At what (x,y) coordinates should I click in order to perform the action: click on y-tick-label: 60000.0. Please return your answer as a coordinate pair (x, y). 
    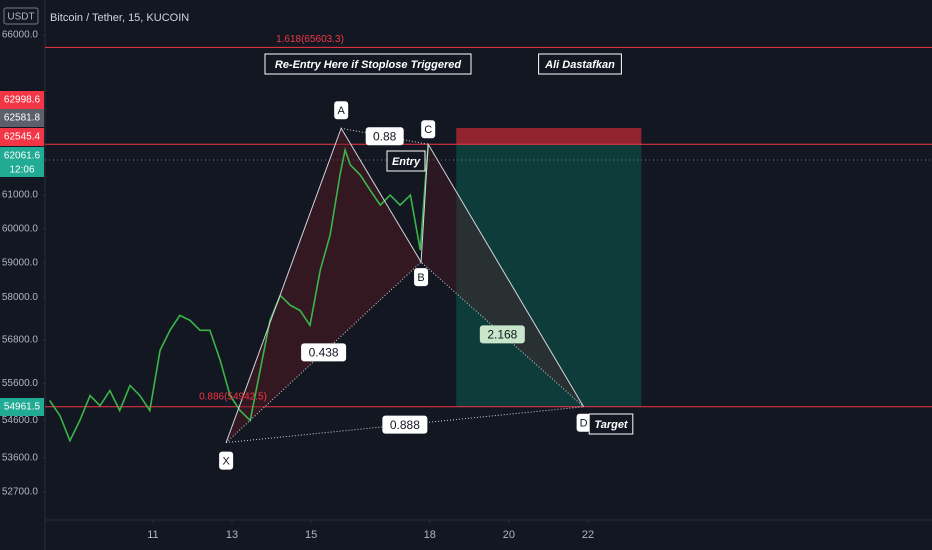
    Looking at the image, I should click on (20, 228).